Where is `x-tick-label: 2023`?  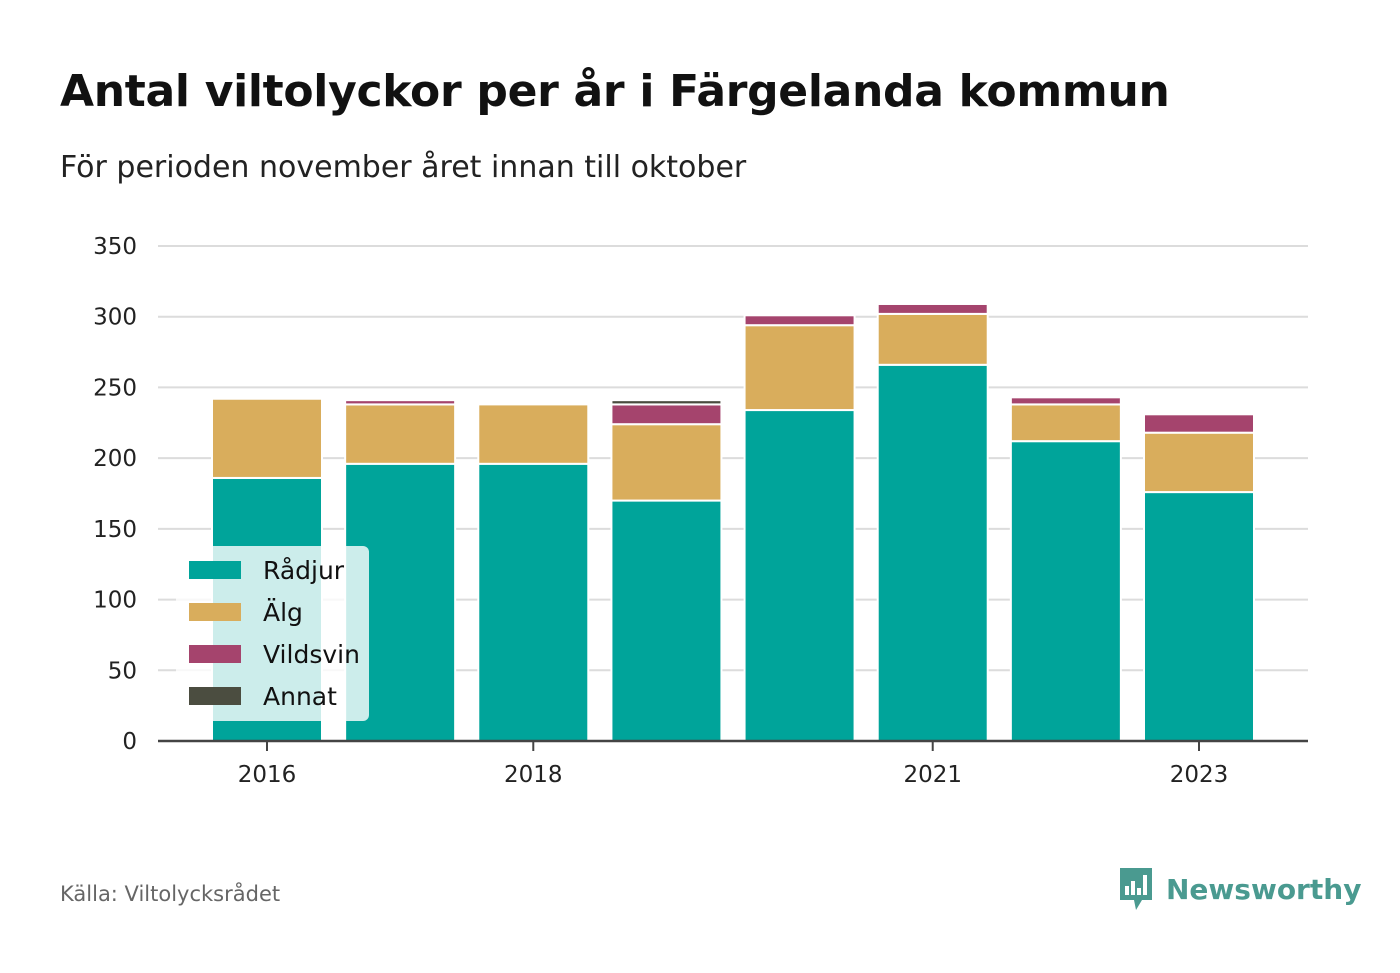
x-tick-label: 2023 is located at coordinates (1199, 775).